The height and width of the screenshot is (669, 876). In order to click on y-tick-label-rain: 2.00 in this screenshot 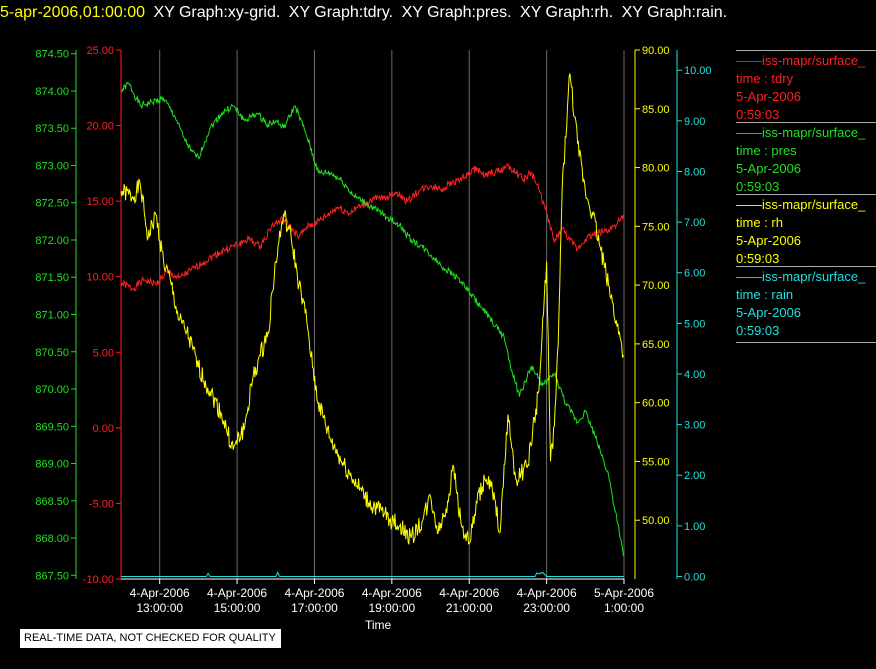, I will do `click(694, 476)`.